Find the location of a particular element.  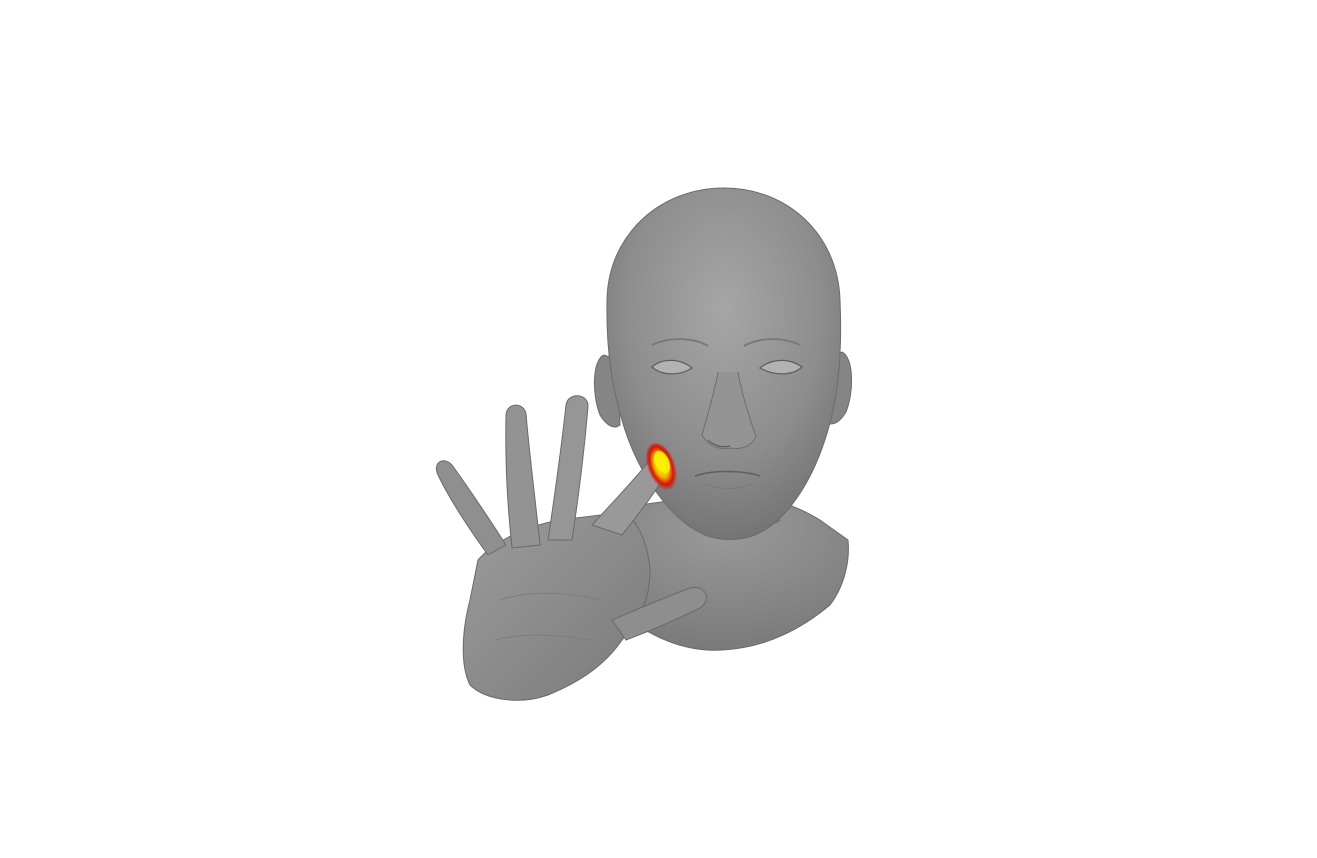

hand-mesh is located at coordinates (571, 548).